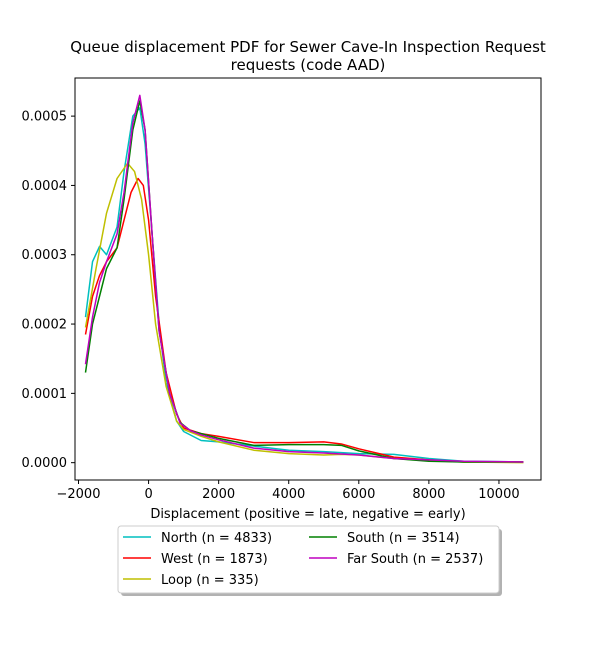  I want to click on x-tick-label: 0, so click(148, 494).